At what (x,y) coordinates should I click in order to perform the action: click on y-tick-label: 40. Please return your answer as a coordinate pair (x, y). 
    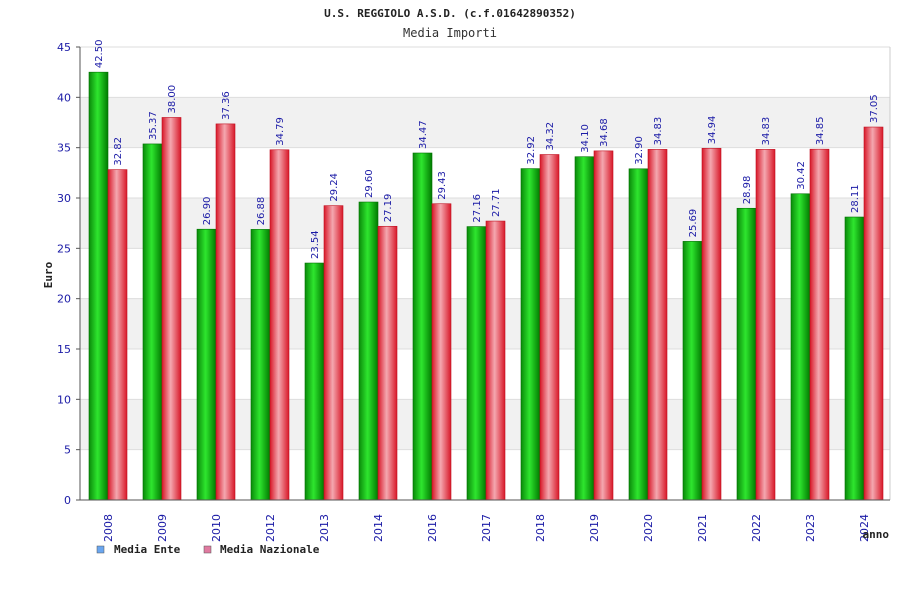
    Looking at the image, I should click on (64, 97).